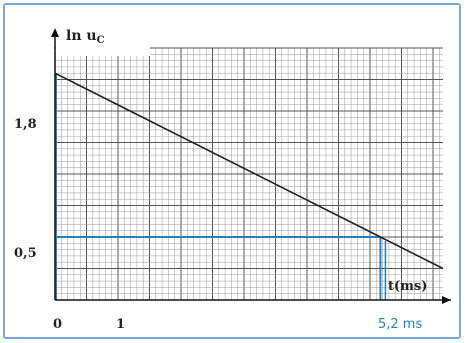  Describe the element at coordinates (120, 324) in the screenshot. I see `x-tick-label-1: 1` at that location.